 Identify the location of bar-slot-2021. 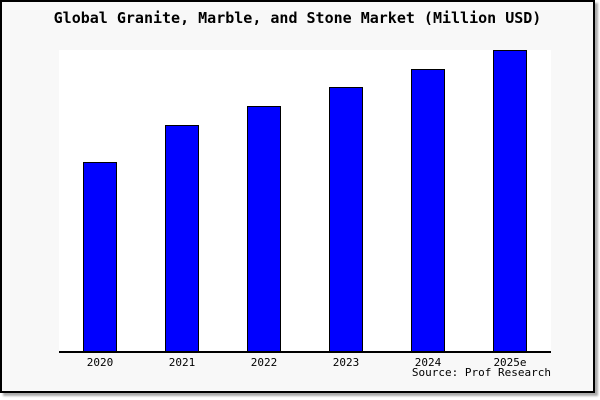
(182, 200).